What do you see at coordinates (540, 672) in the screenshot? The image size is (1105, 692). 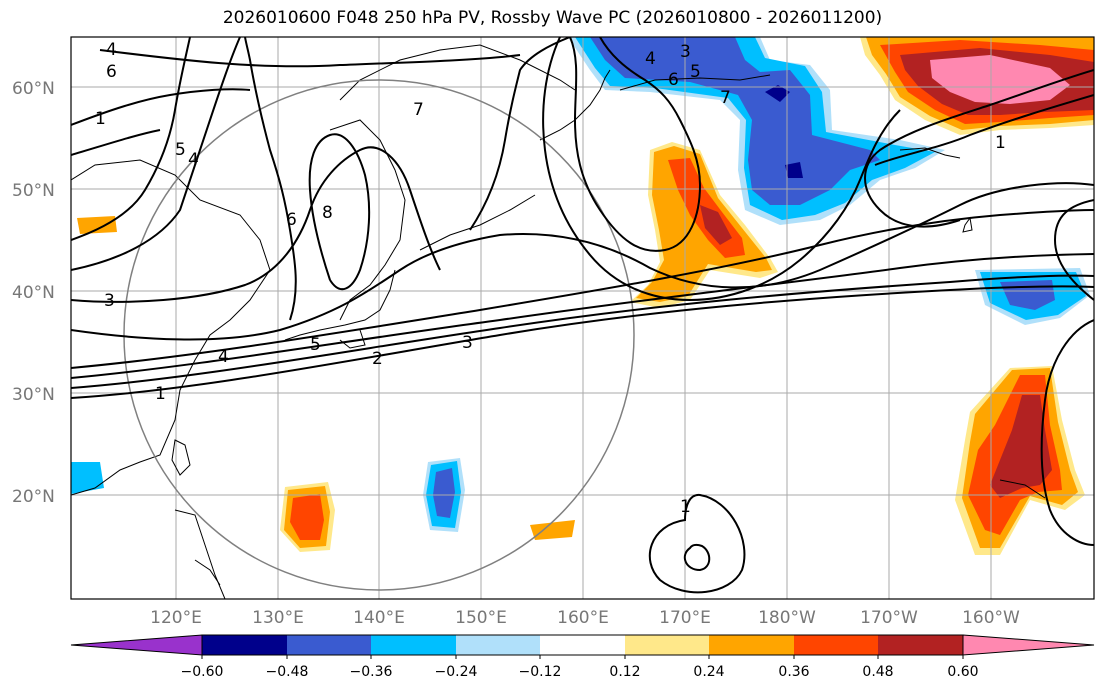 I see `colorbar-tick-label: −0.12` at bounding box center [540, 672].